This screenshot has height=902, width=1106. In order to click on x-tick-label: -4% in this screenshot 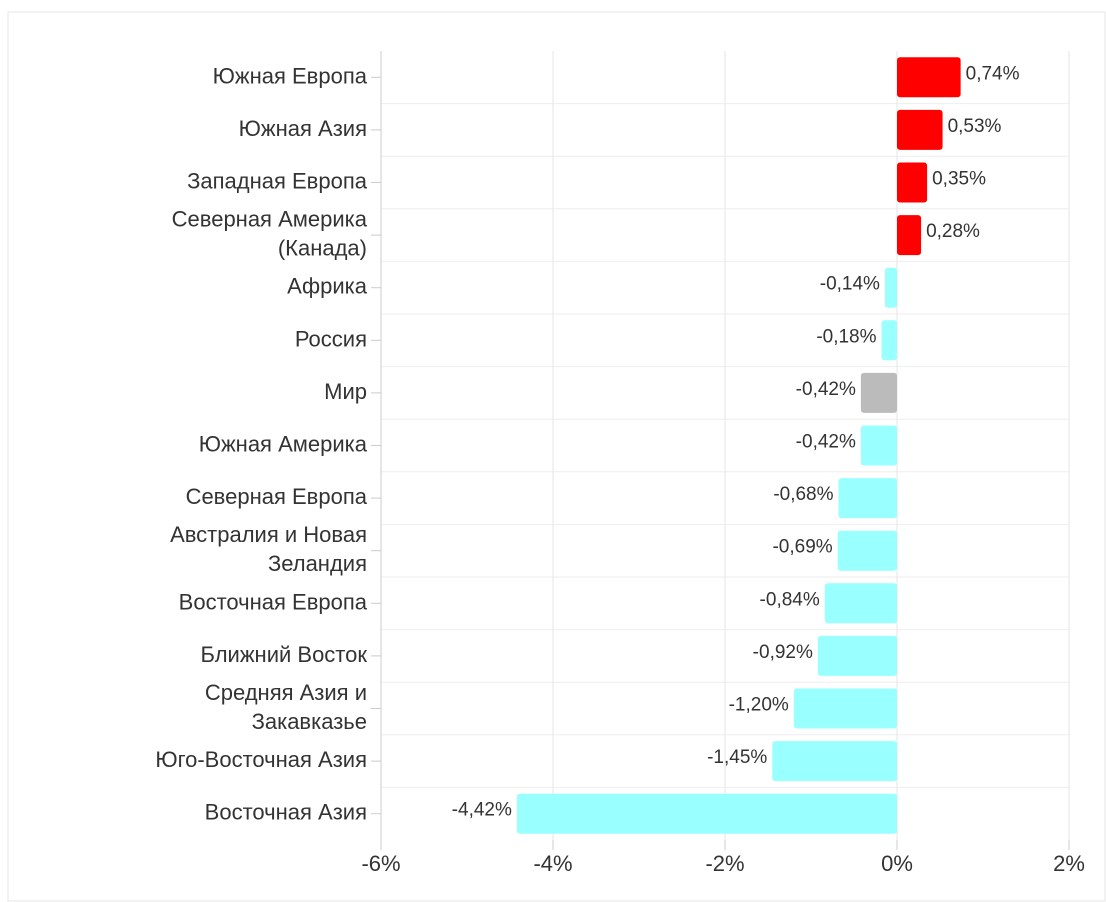, I will do `click(552, 863)`.